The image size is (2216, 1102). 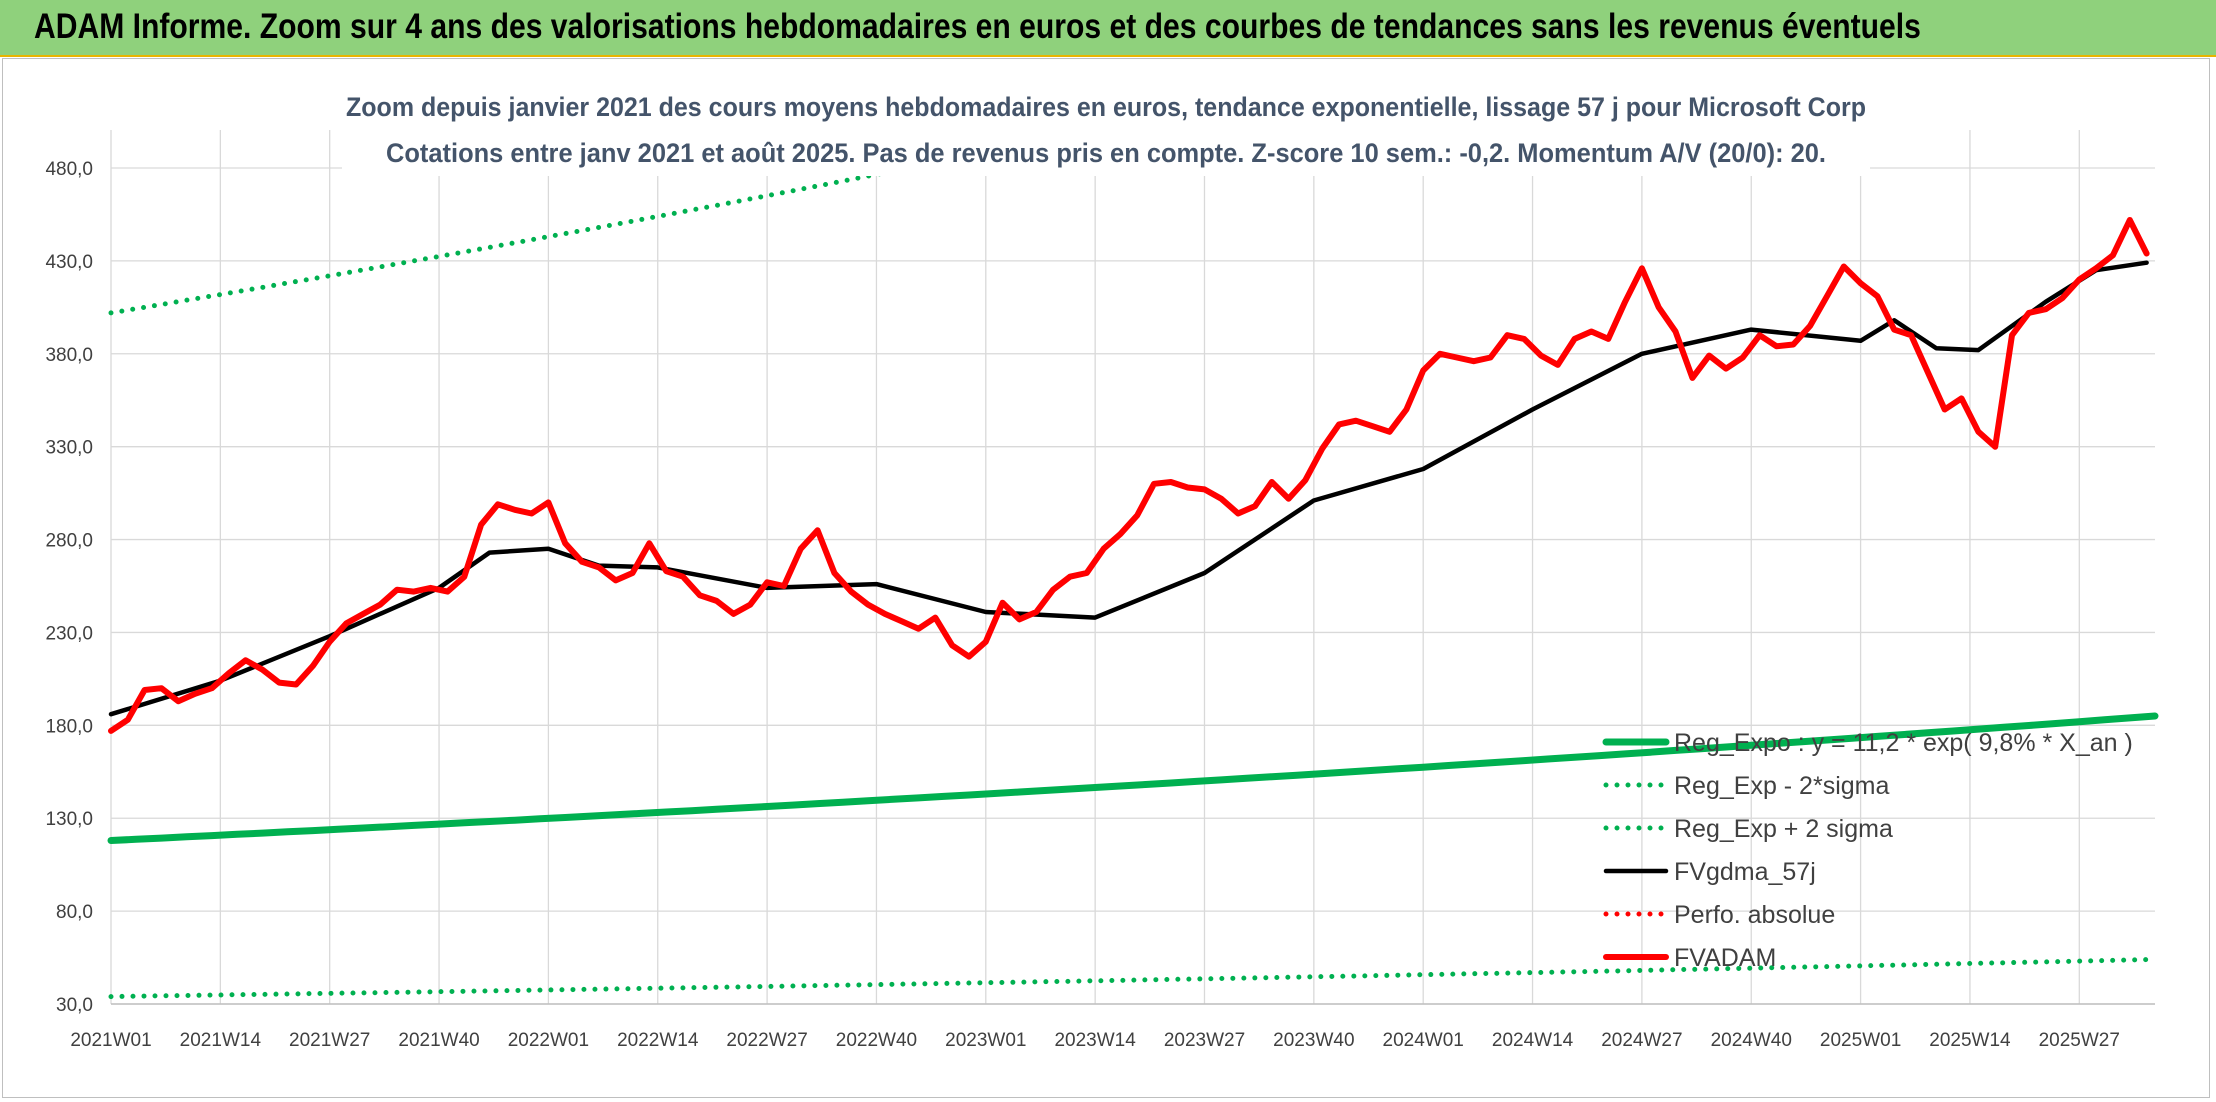 What do you see at coordinates (69, 355) in the screenshot?
I see `y-tick-label: 380,0` at bounding box center [69, 355].